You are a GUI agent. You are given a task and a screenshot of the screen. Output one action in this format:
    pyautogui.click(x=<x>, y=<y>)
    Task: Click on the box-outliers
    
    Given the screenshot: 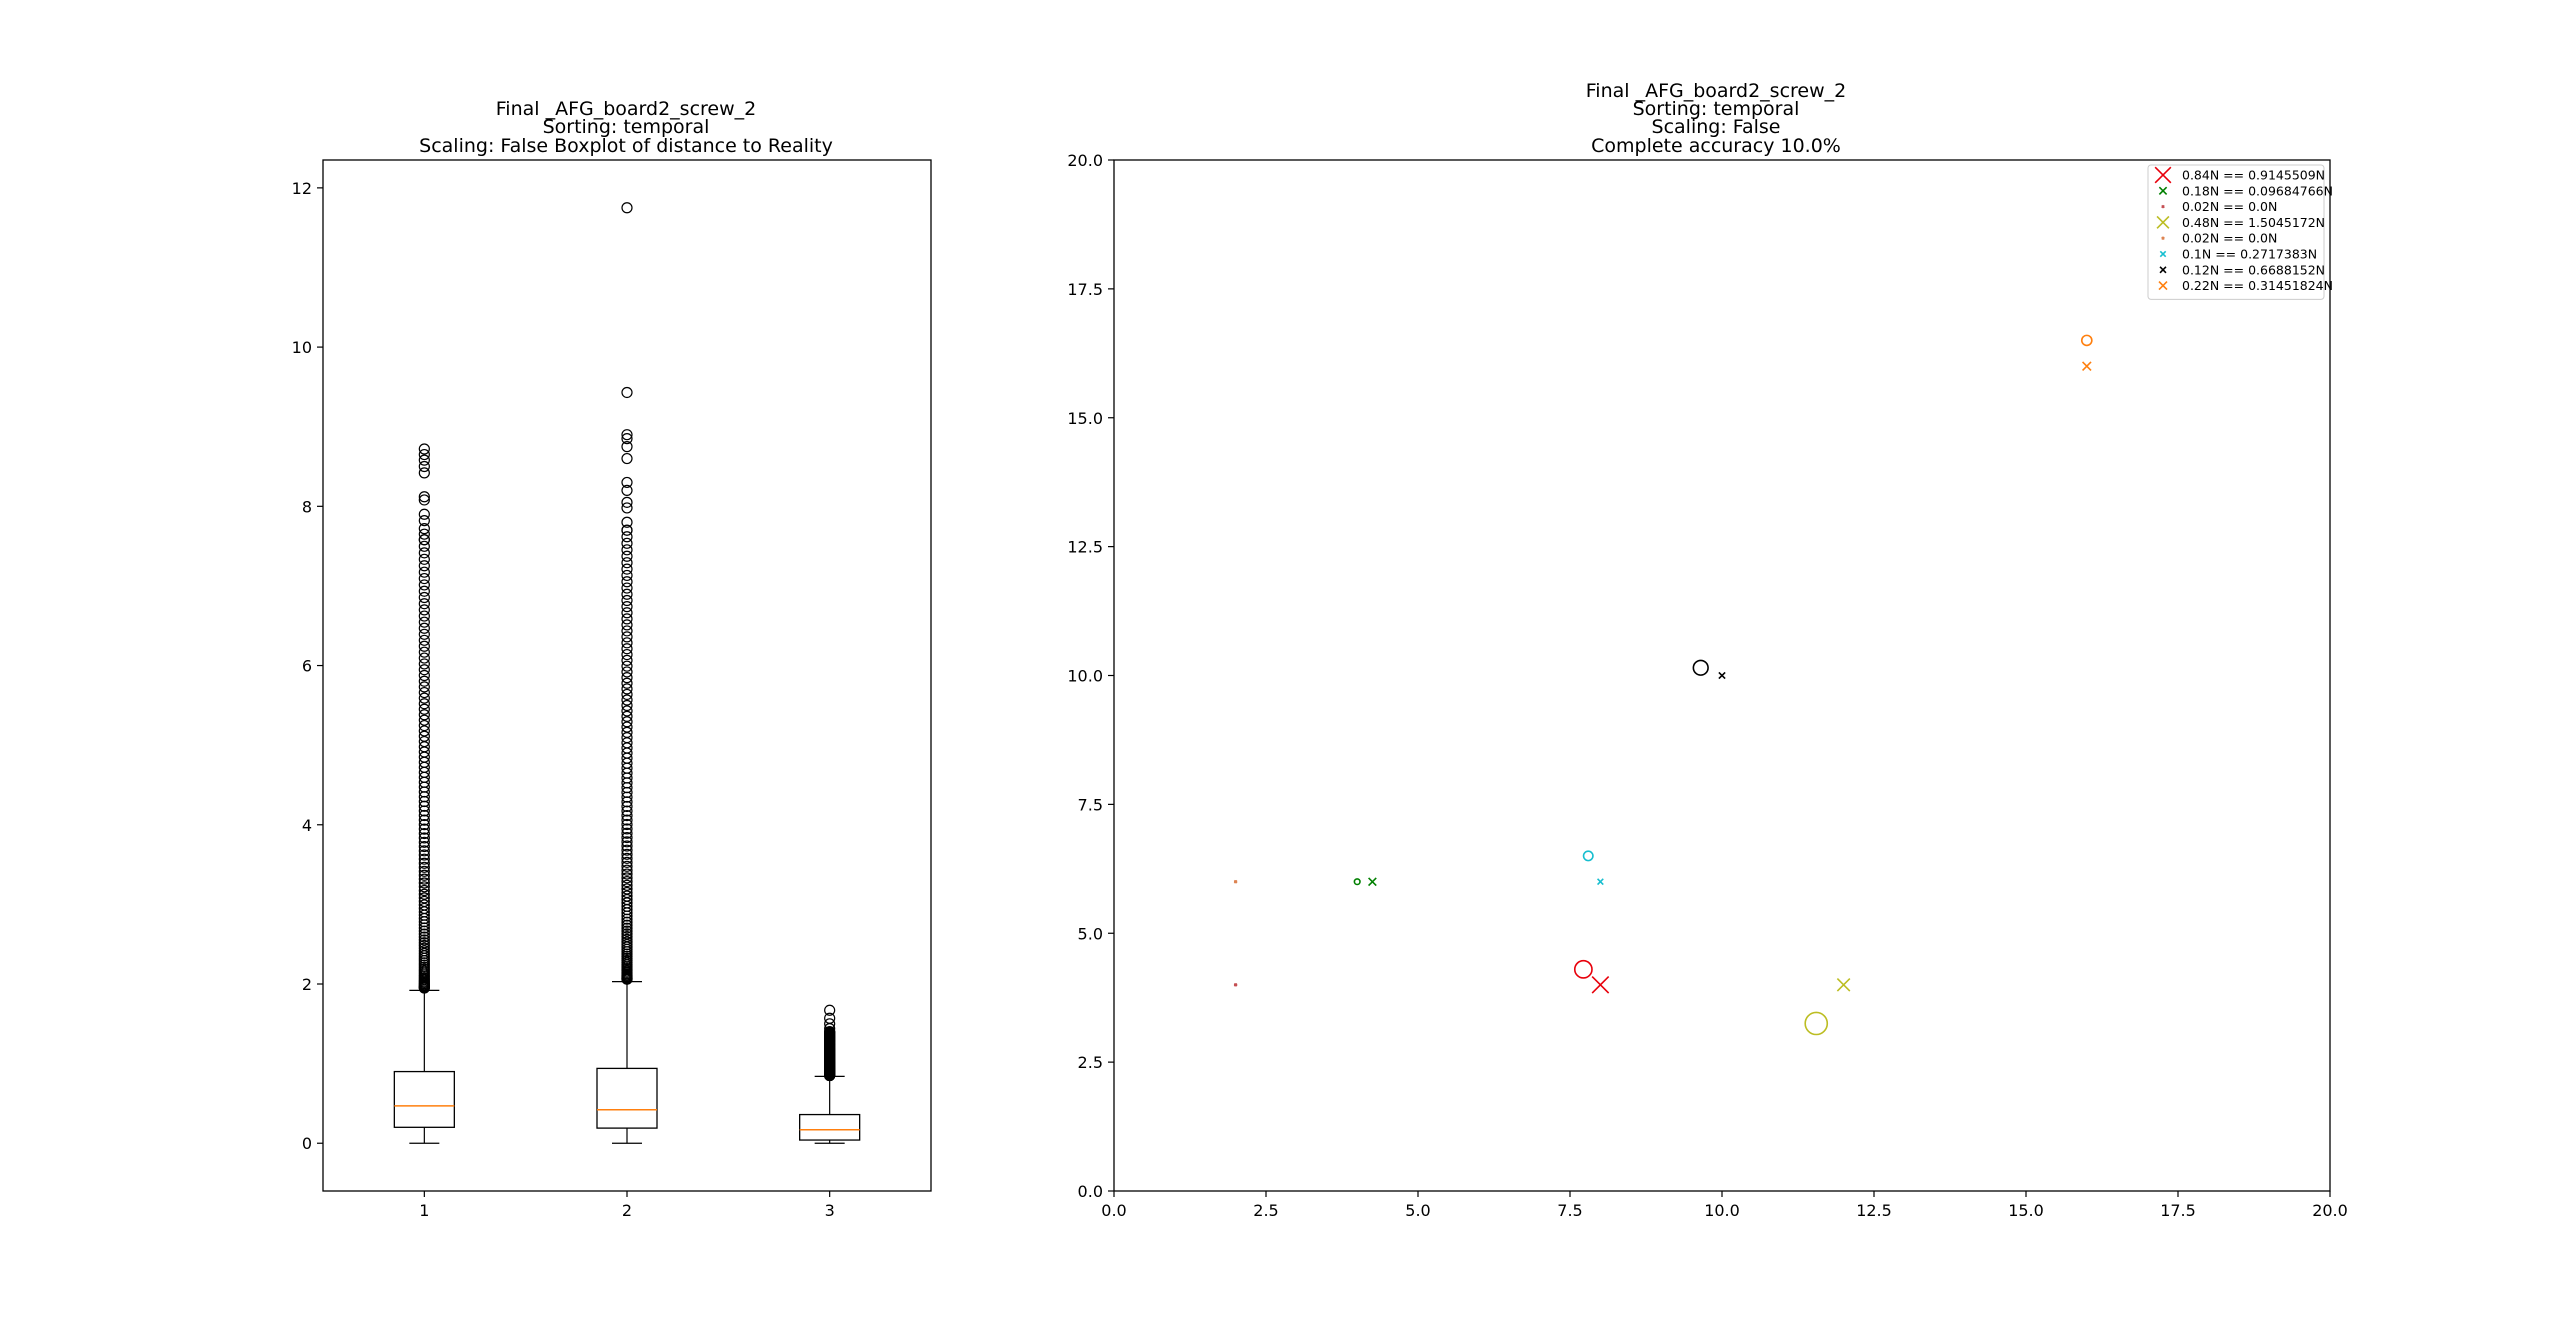 What is the action you would take?
    pyautogui.click(x=627, y=593)
    